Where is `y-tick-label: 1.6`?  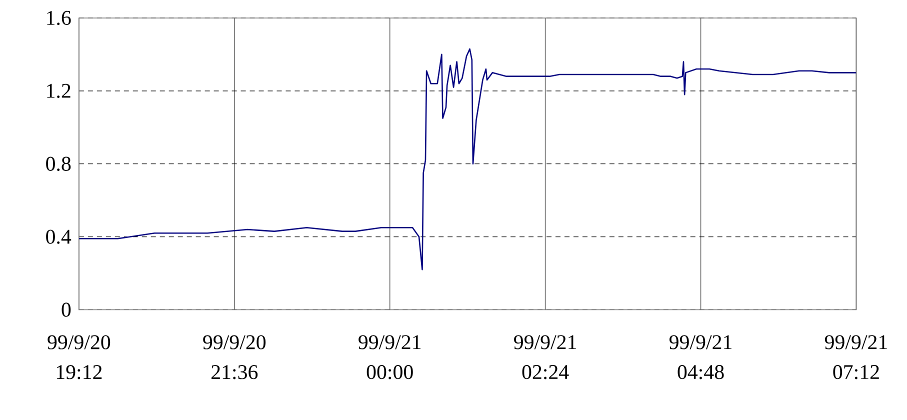 y-tick-label: 1.6 is located at coordinates (59, 18).